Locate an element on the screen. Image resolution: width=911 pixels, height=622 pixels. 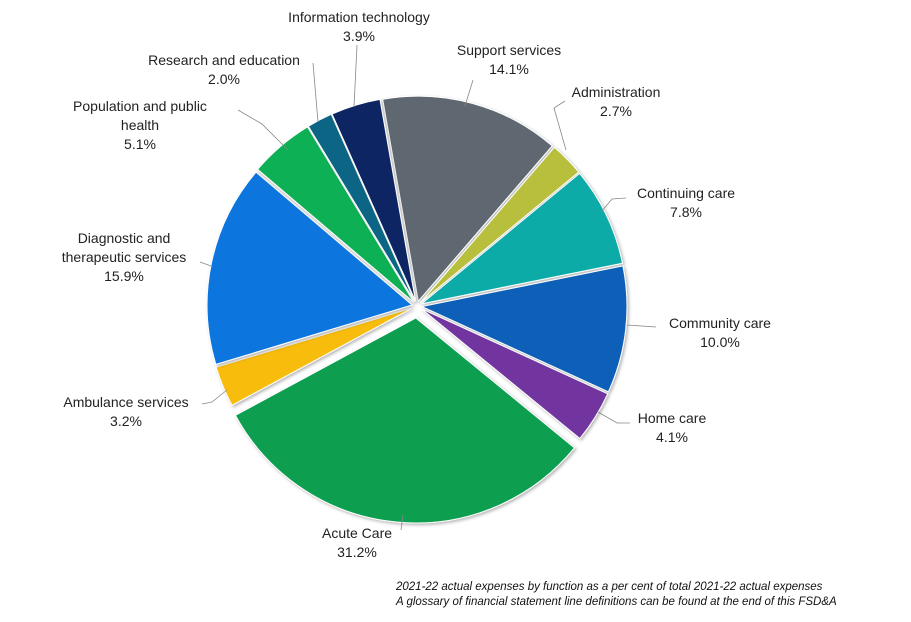
data-label: Population and public health 5.1% is located at coordinates (140, 125).